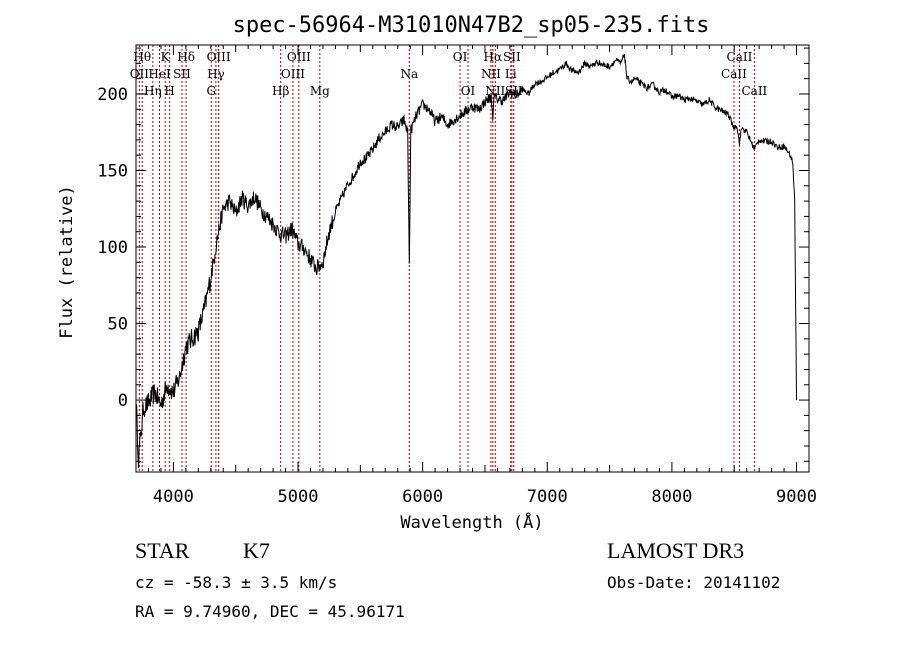  What do you see at coordinates (409, 74) in the screenshot?
I see `line-marker-label: Na` at bounding box center [409, 74].